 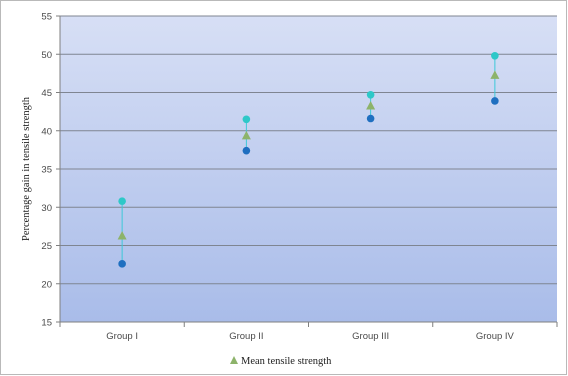 What do you see at coordinates (46, 284) in the screenshot?
I see `y-tick-label: 20` at bounding box center [46, 284].